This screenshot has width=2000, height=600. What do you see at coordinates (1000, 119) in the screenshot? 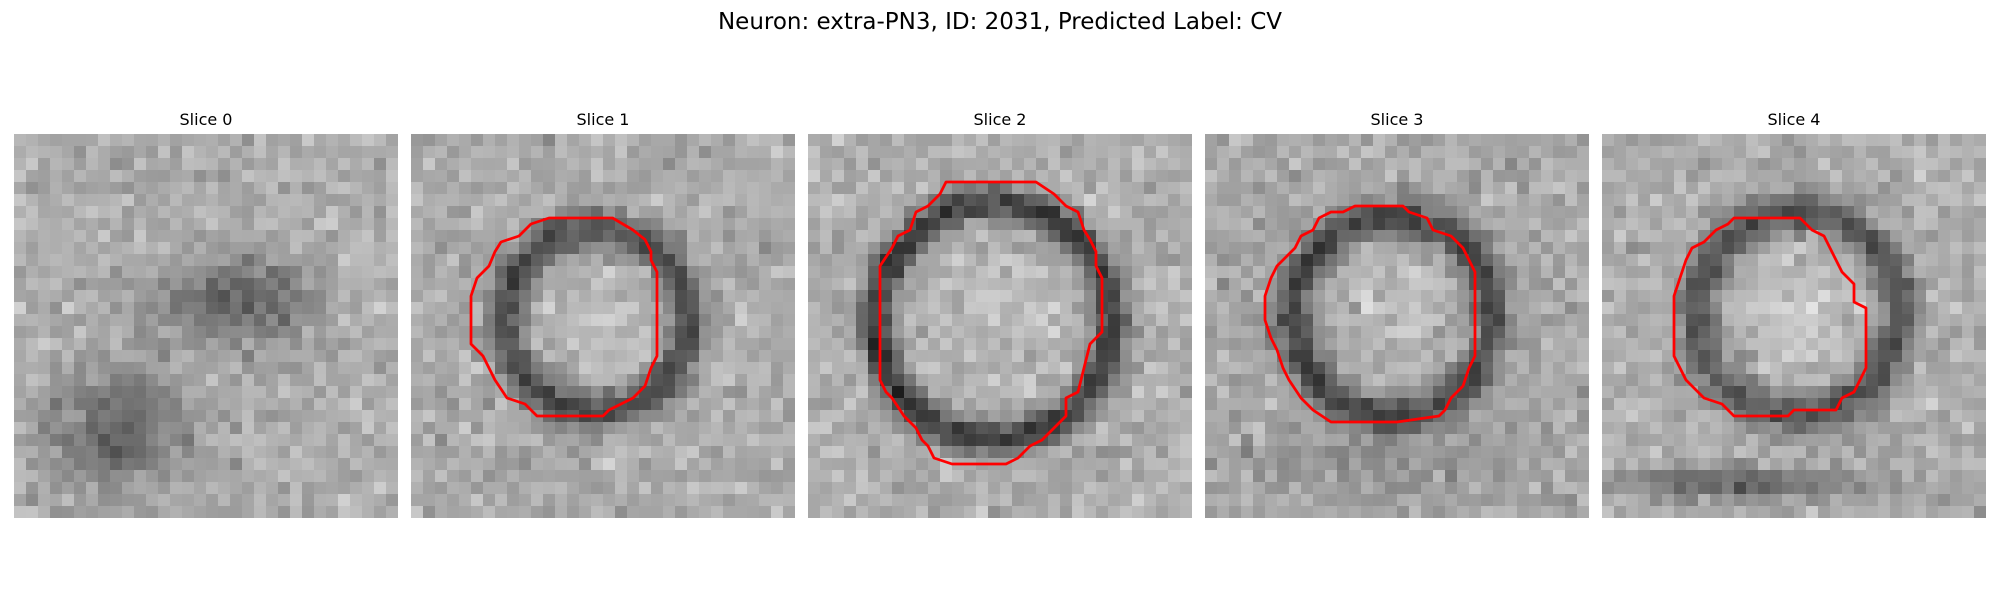
I see `slice-title-2: Slice 2` at bounding box center [1000, 119].